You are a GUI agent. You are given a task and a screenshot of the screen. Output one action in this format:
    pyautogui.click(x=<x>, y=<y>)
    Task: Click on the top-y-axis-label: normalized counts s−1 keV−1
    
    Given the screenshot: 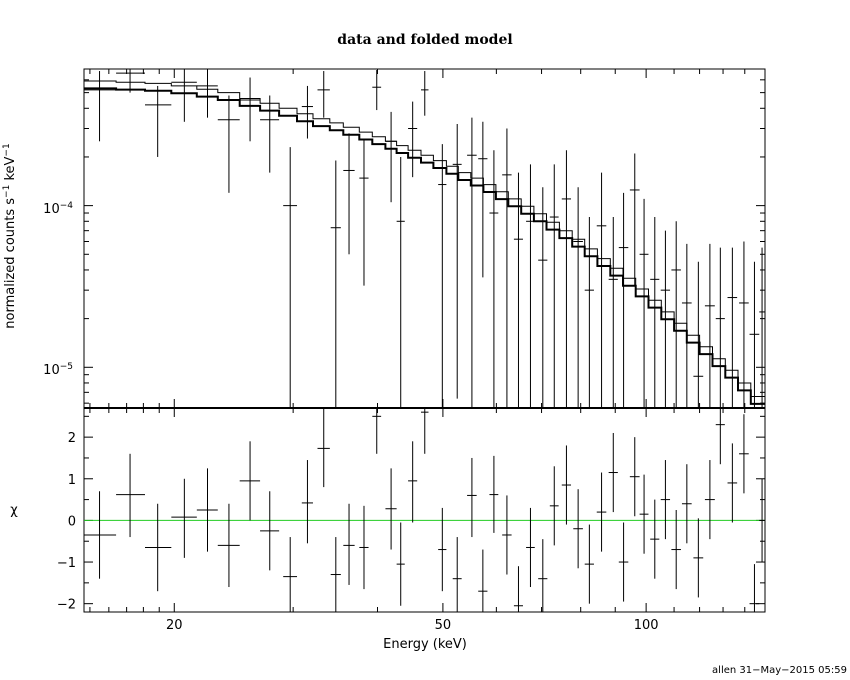 What is the action you would take?
    pyautogui.click(x=10, y=235)
    